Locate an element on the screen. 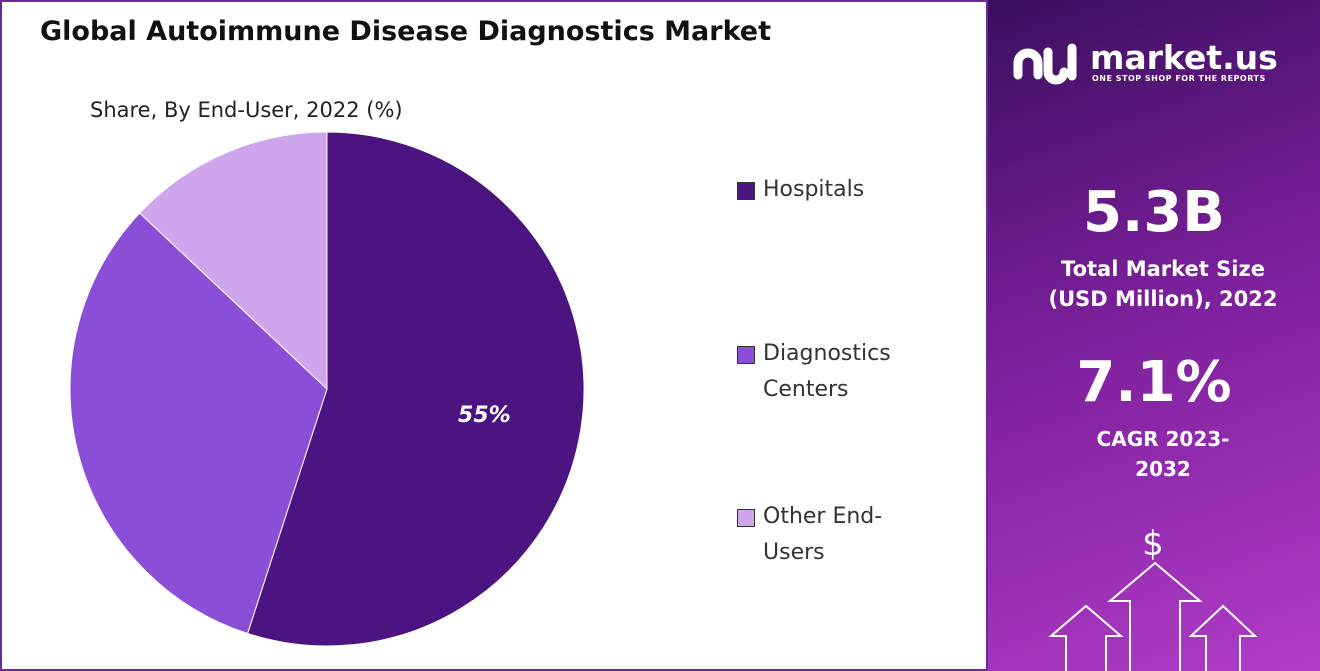 The width and height of the screenshot is (1320, 671). legend-entry: Hospitals is located at coordinates (832, 190).